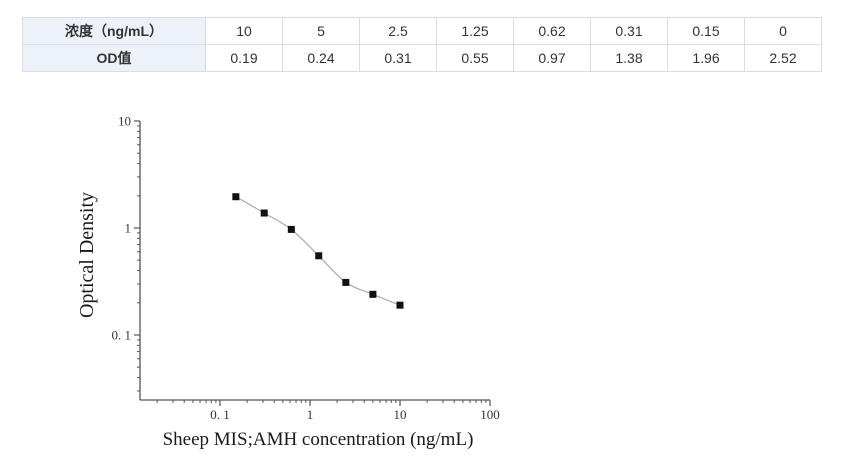 The height and width of the screenshot is (463, 850). Describe the element at coordinates (124, 121) in the screenshot. I see `y-tick-label: 10` at that location.